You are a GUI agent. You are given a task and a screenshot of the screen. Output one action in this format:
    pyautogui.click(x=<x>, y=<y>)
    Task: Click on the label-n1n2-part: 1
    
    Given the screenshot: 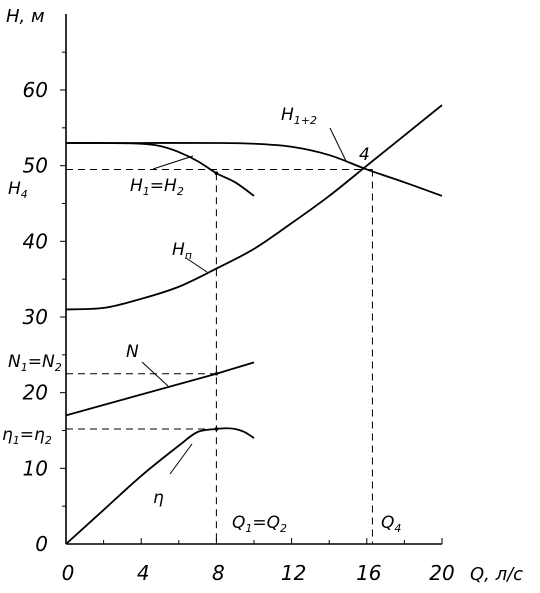 What is the action you would take?
    pyautogui.click(x=24, y=367)
    